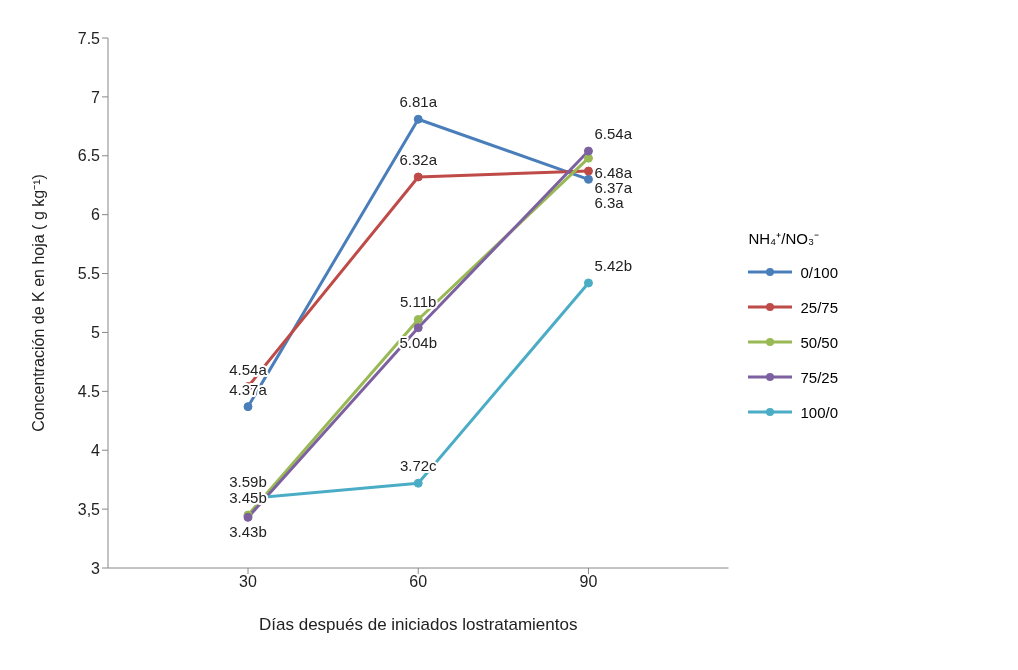 This screenshot has height=670, width=1018. I want to click on data-label: 6.81a, so click(418, 102).